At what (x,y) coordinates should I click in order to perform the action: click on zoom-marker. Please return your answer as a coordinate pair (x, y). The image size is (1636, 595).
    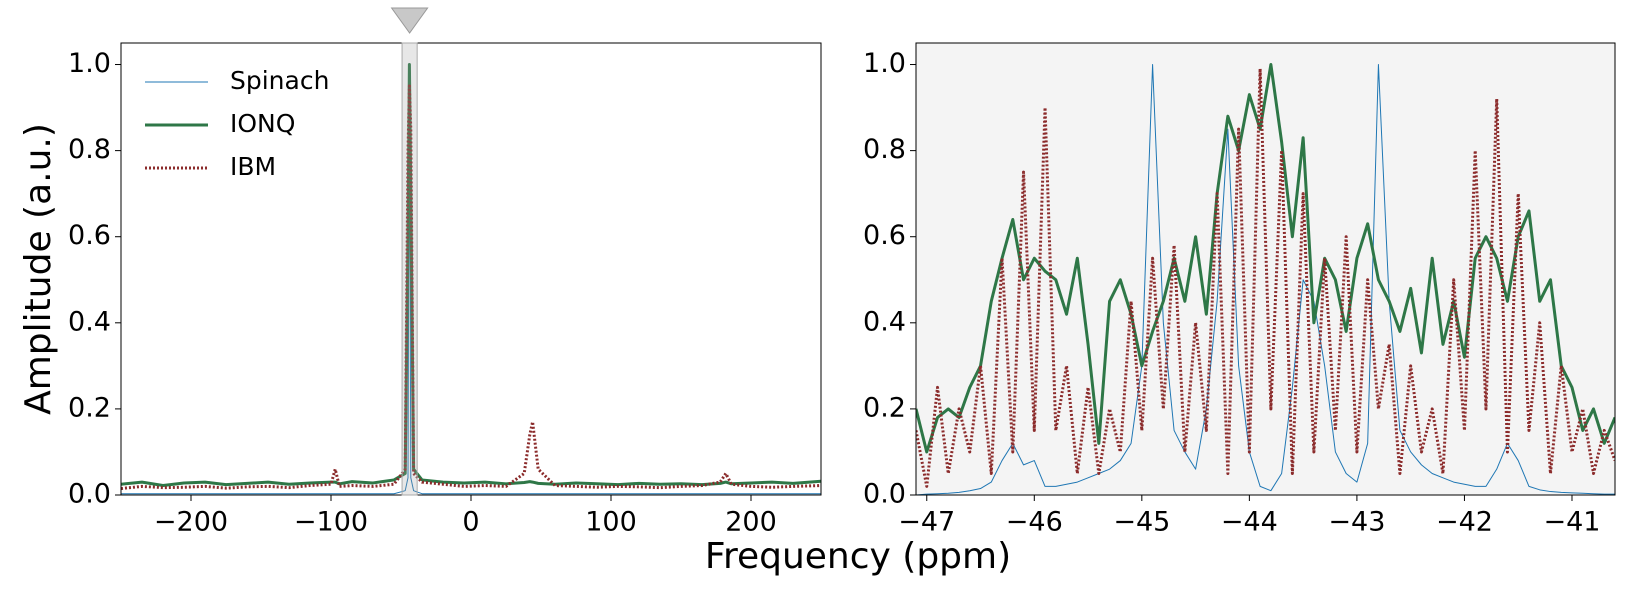
    Looking at the image, I should click on (409, 20).